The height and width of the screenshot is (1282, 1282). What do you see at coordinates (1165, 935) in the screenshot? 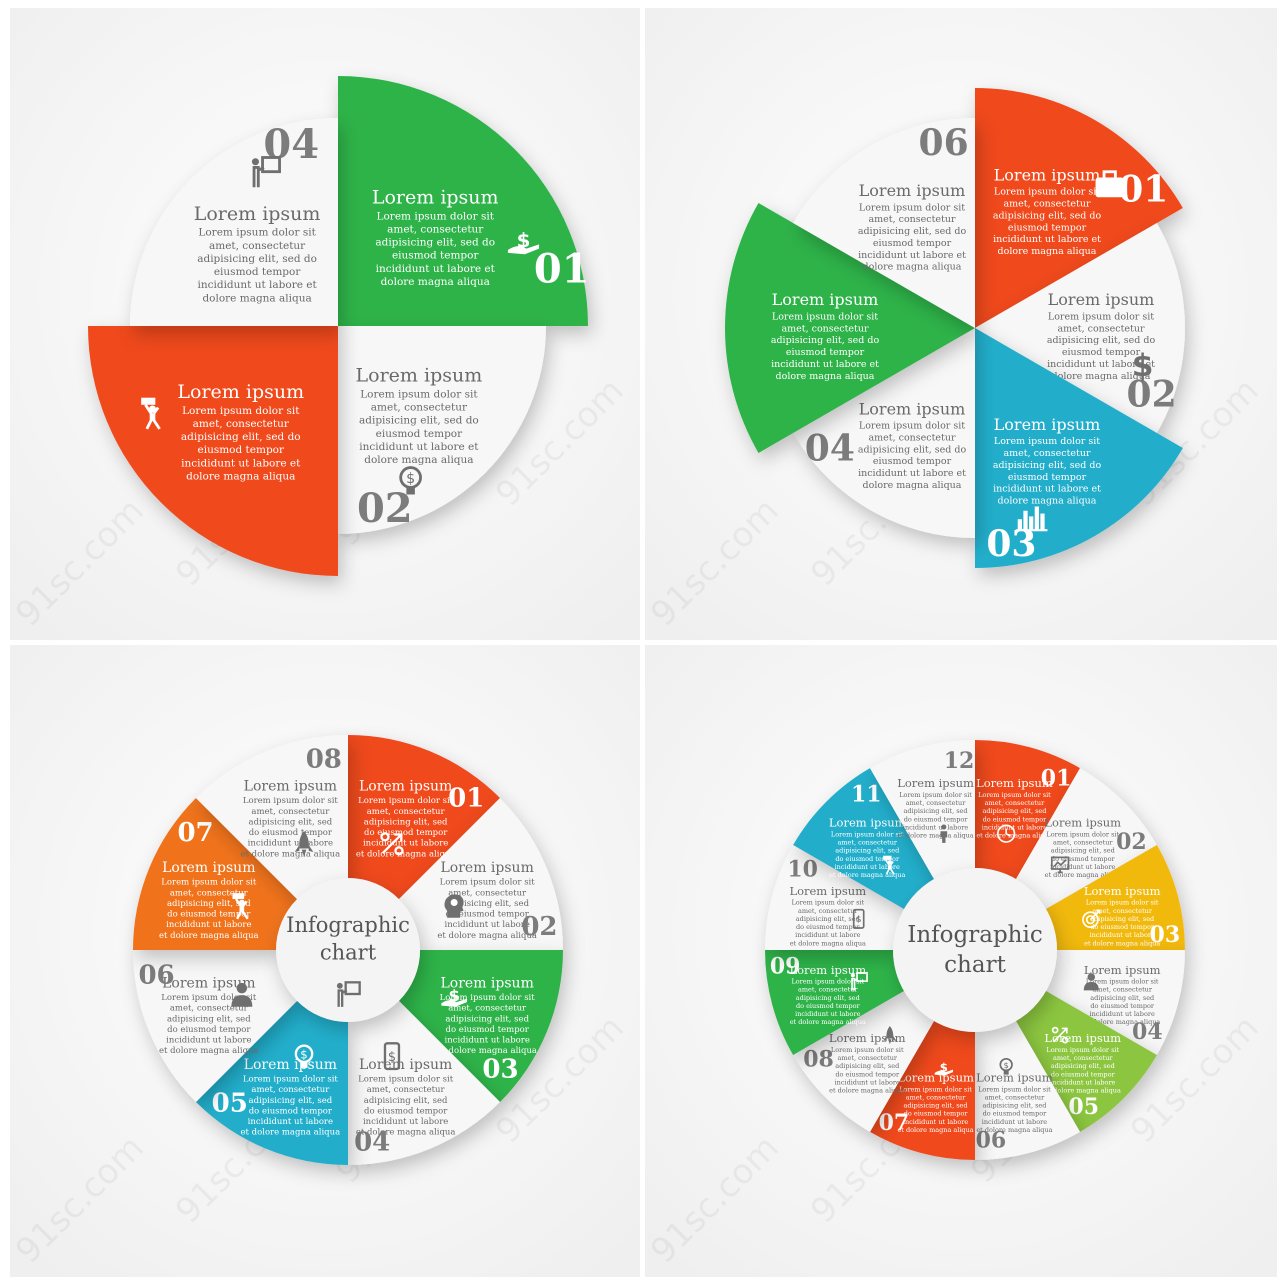
I see `segment-number: 03` at bounding box center [1165, 935].